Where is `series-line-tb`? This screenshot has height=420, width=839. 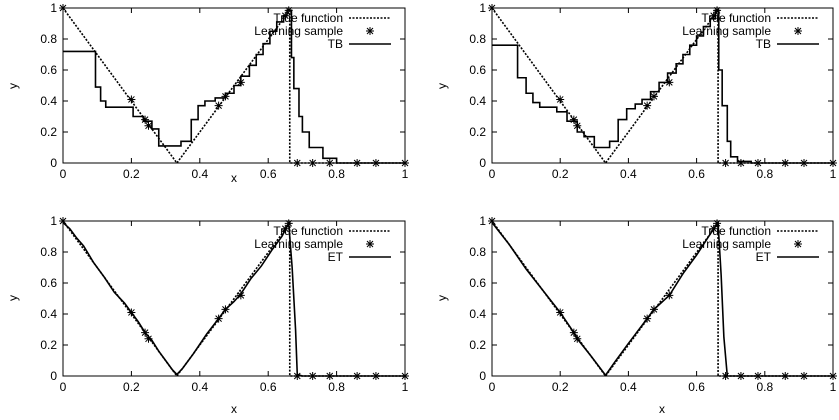 series-line-tb is located at coordinates (662, 86).